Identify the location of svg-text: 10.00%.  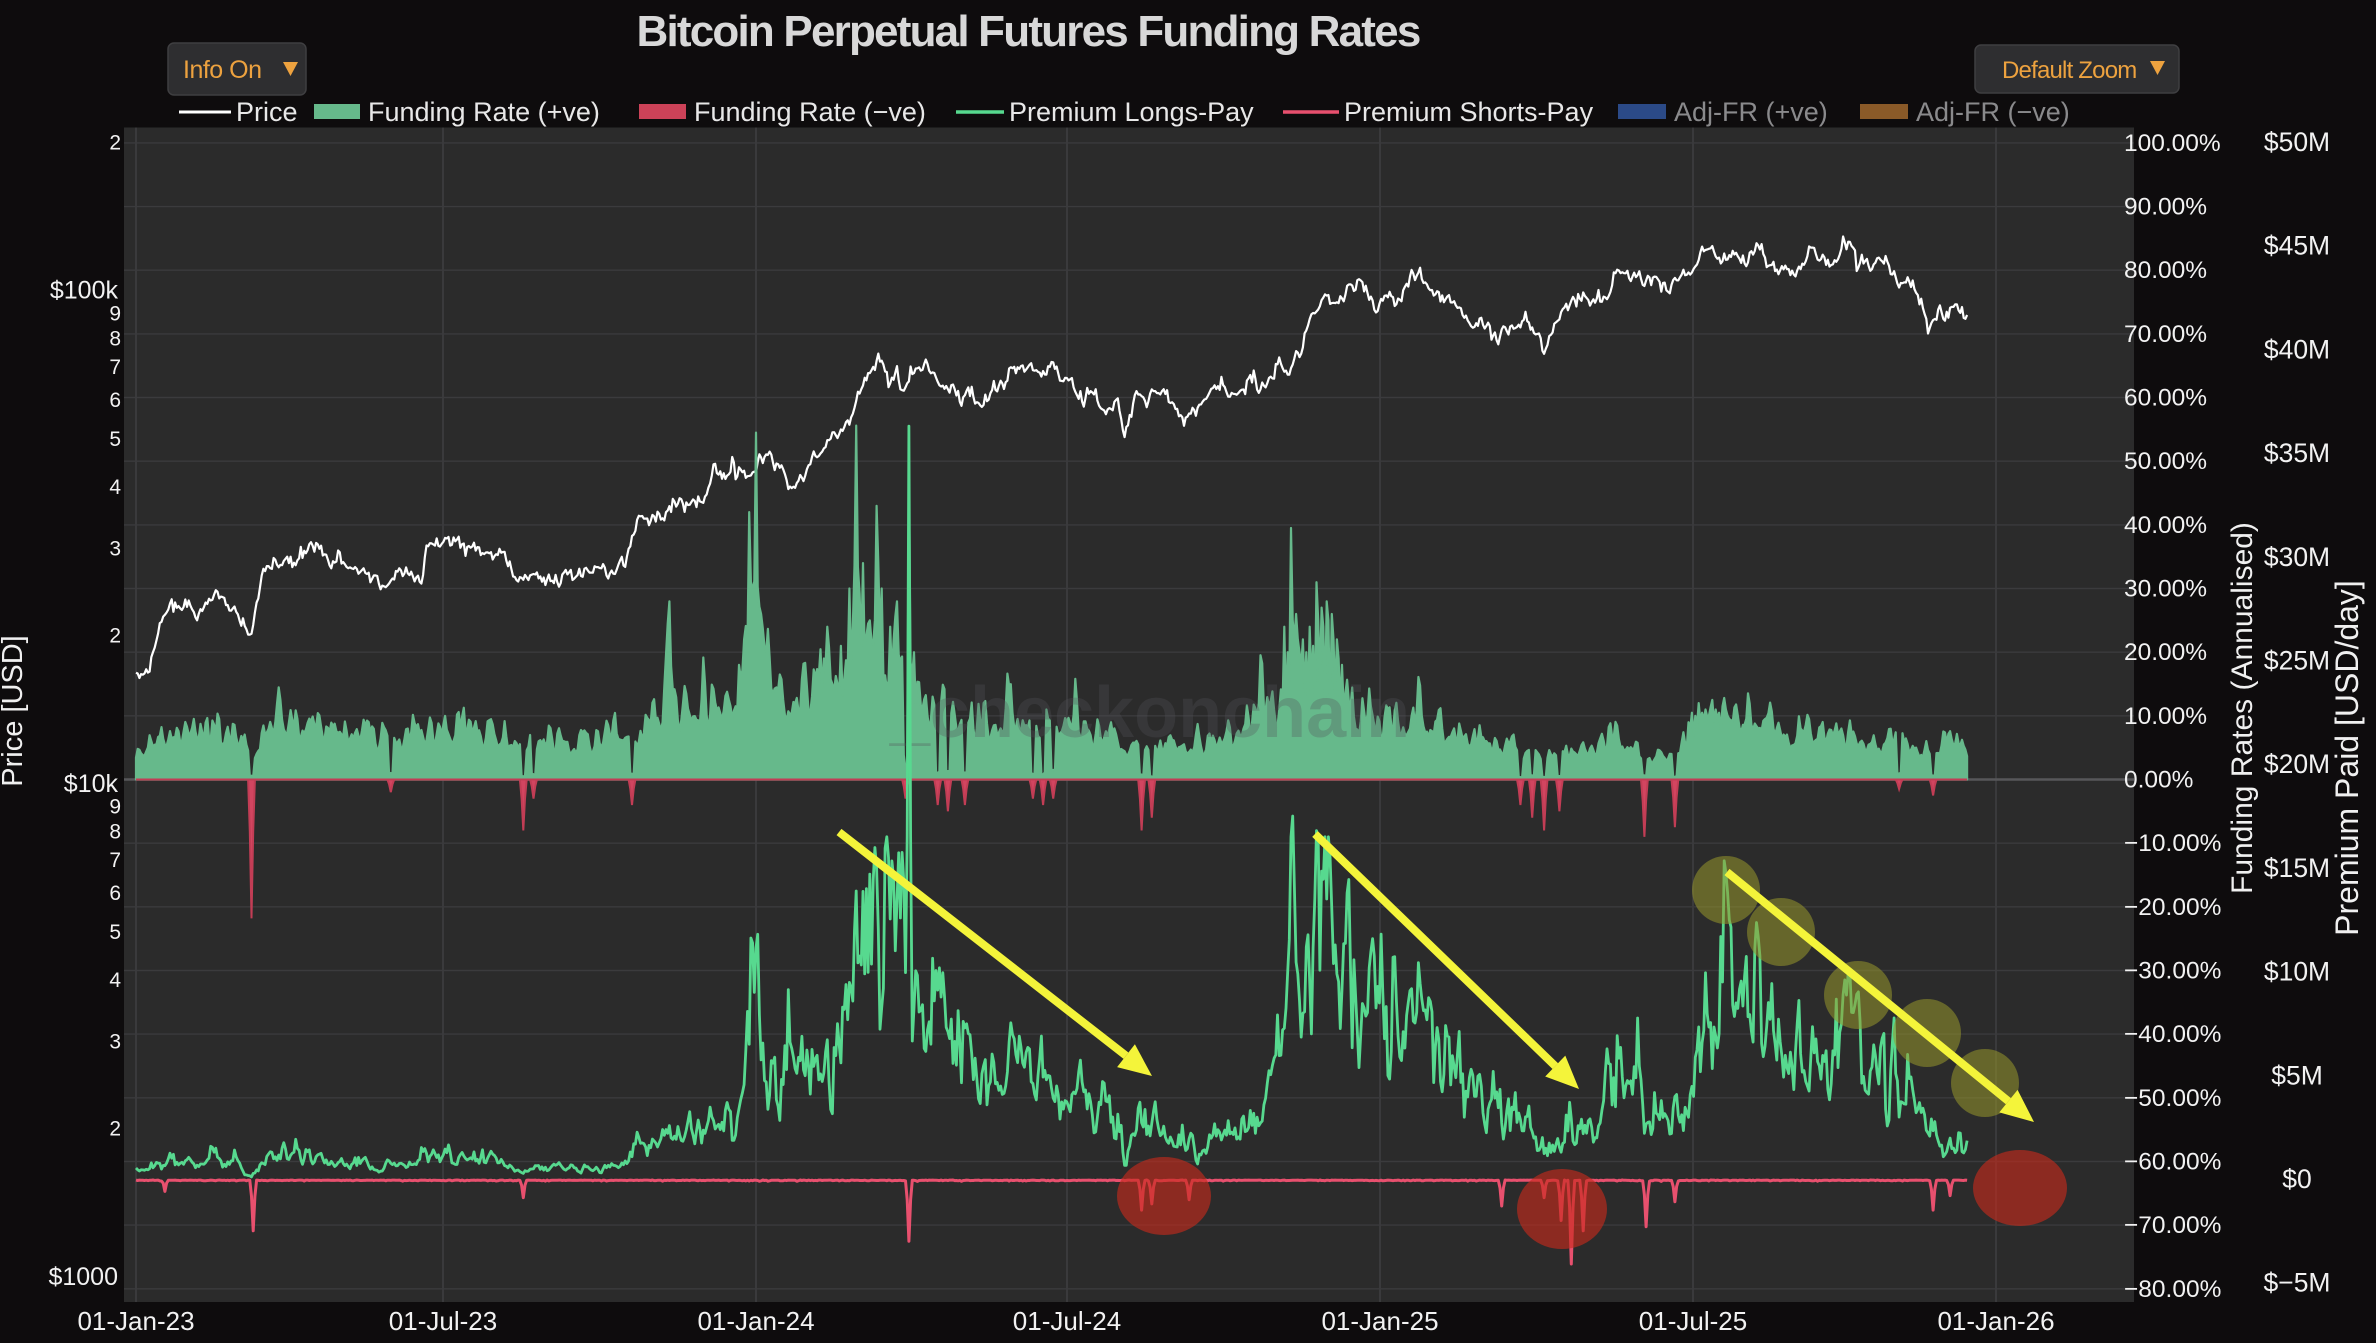
(2165, 716).